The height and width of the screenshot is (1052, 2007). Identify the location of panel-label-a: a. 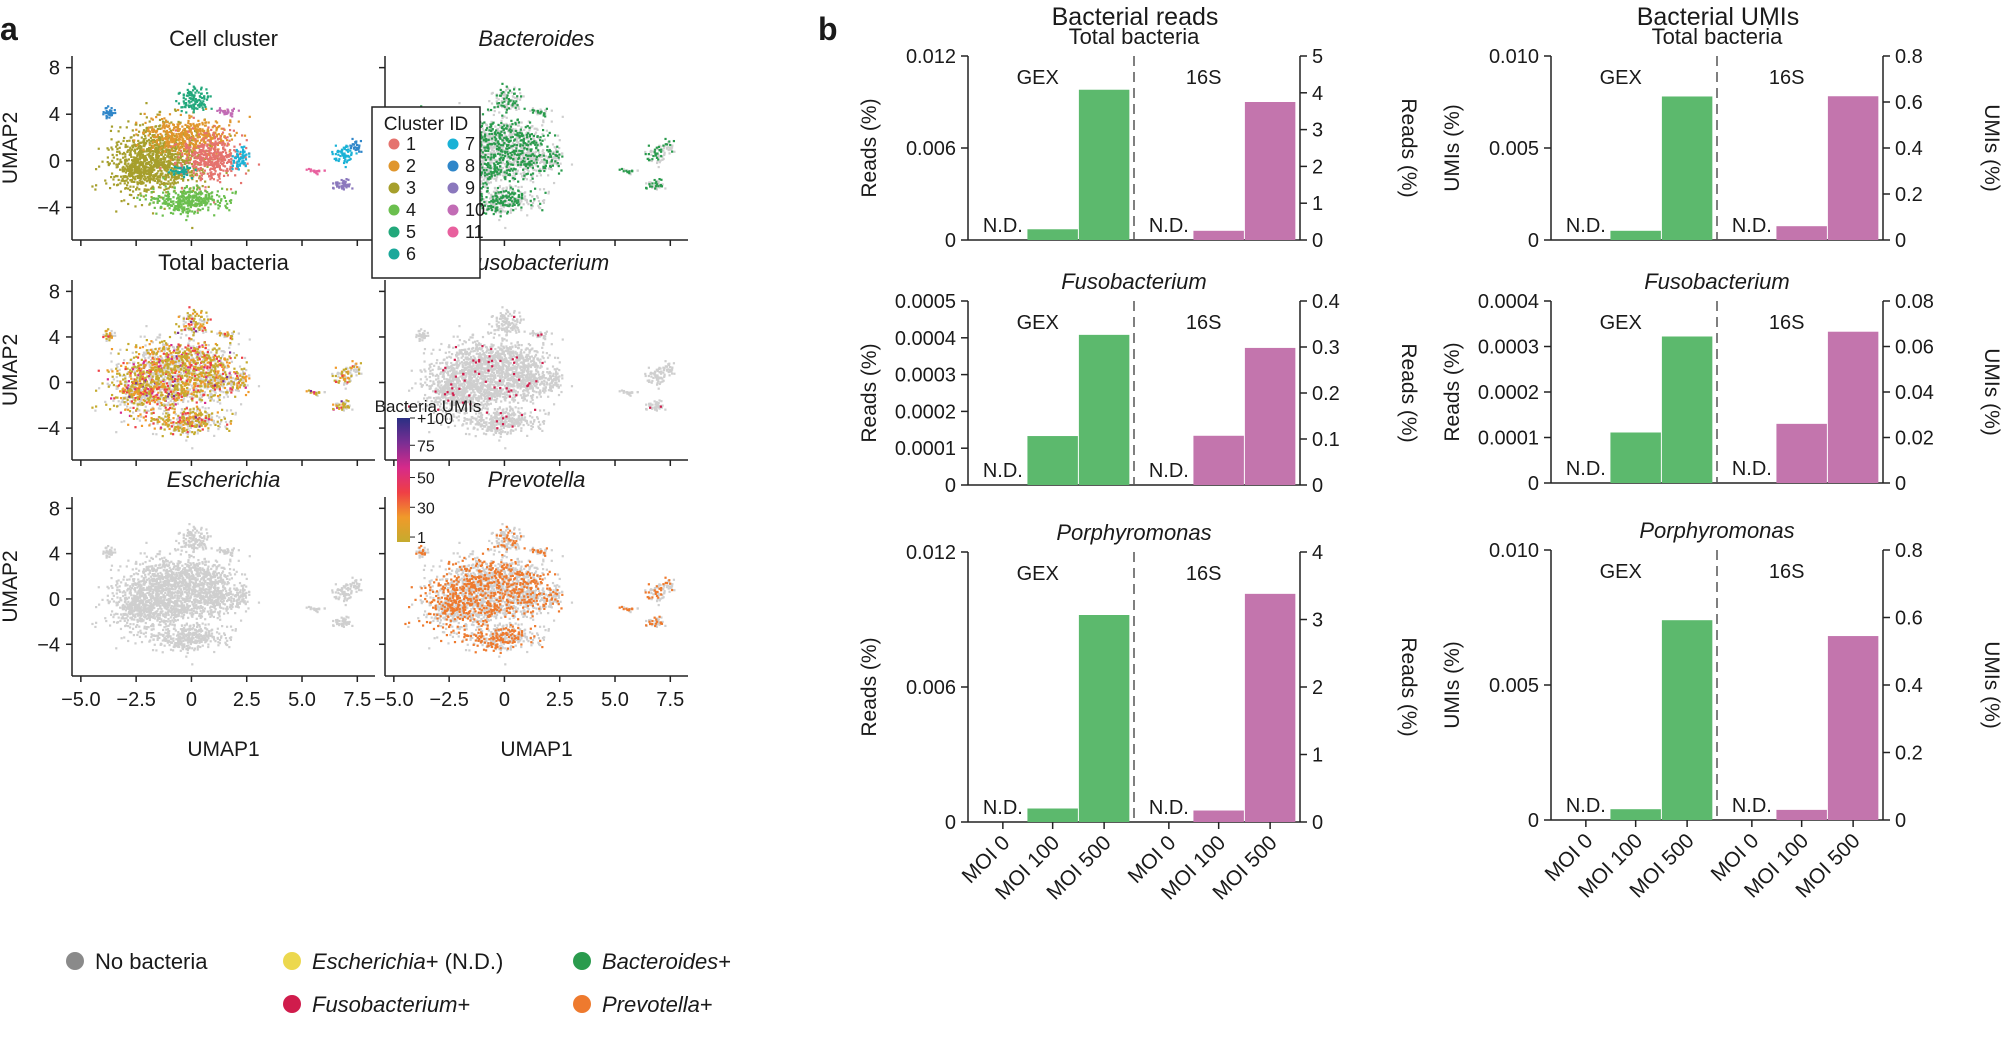
(9, 29).